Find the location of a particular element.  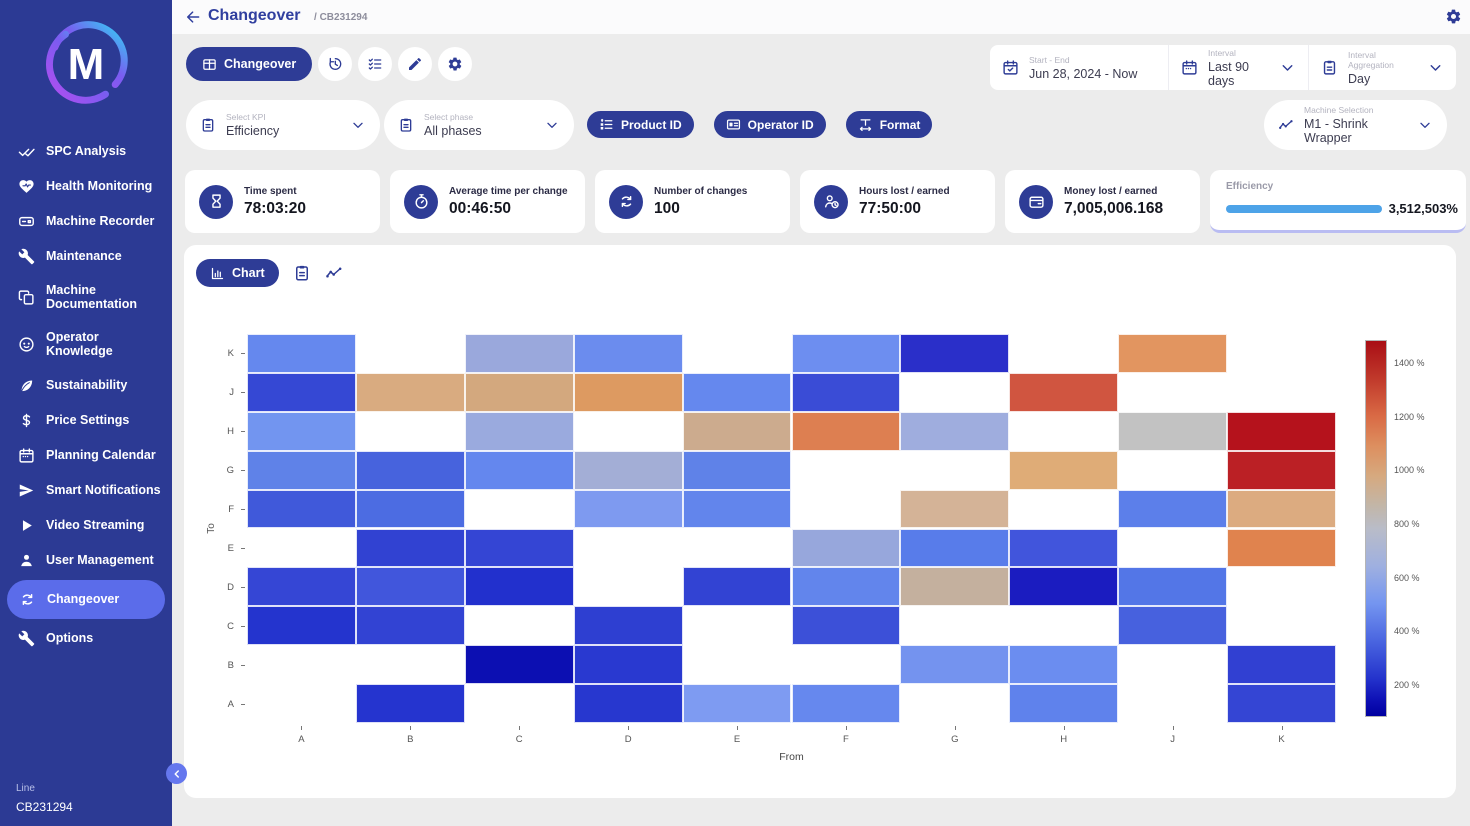

heatmap-cell-F-A is located at coordinates (846, 703).